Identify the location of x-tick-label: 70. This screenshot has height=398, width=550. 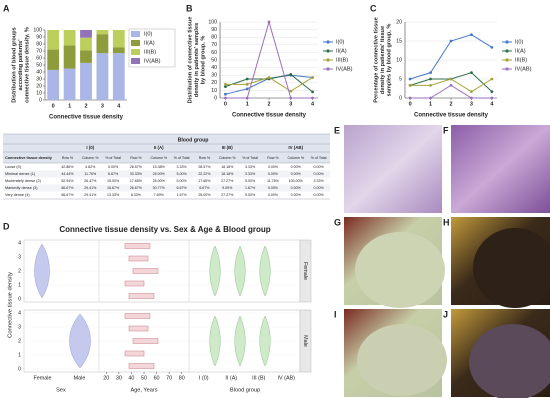
(169, 378).